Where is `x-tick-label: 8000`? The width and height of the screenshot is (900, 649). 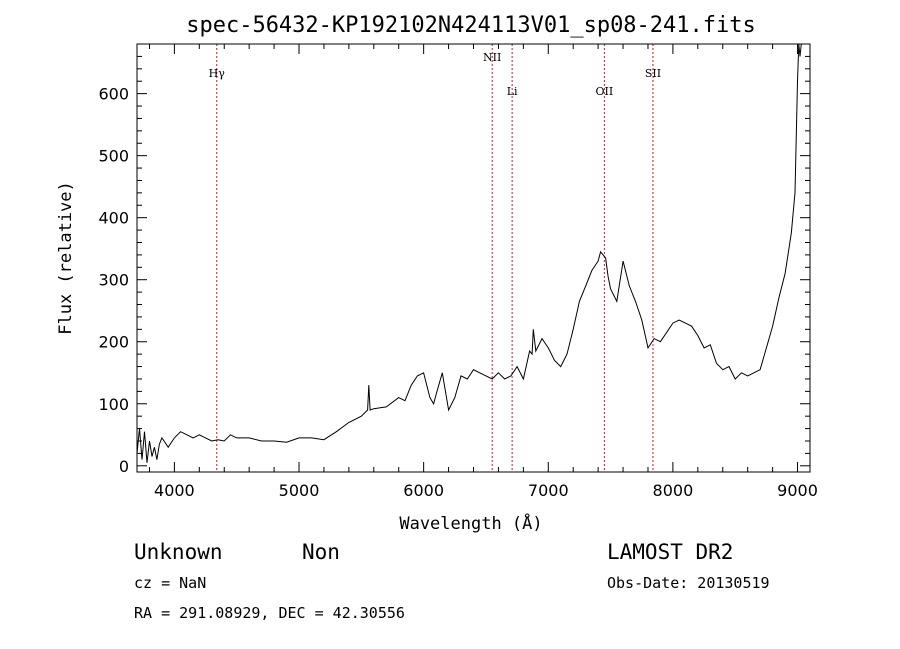 x-tick-label: 8000 is located at coordinates (673, 490).